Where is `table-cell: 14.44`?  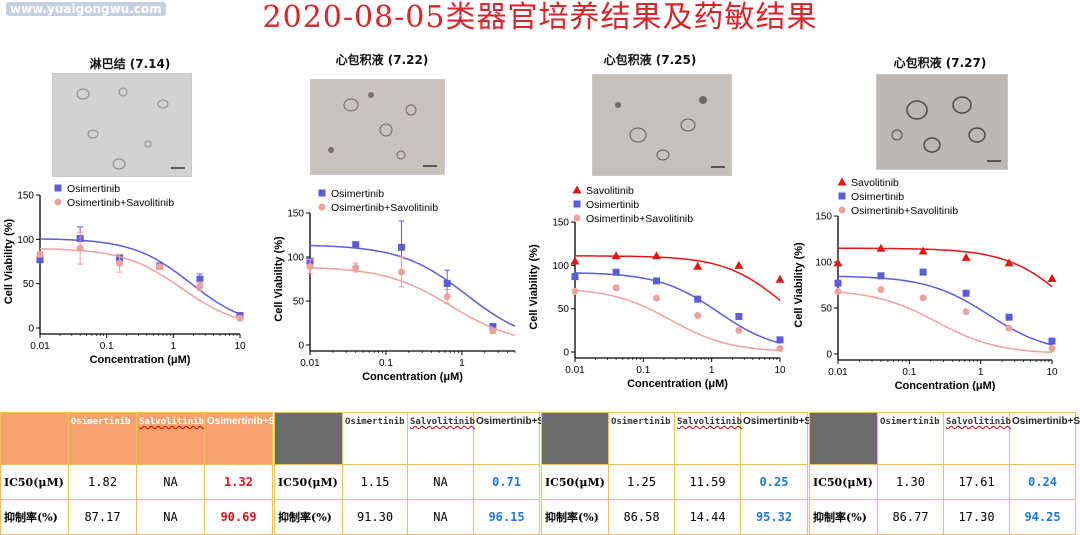 table-cell: 14.44 is located at coordinates (707, 517).